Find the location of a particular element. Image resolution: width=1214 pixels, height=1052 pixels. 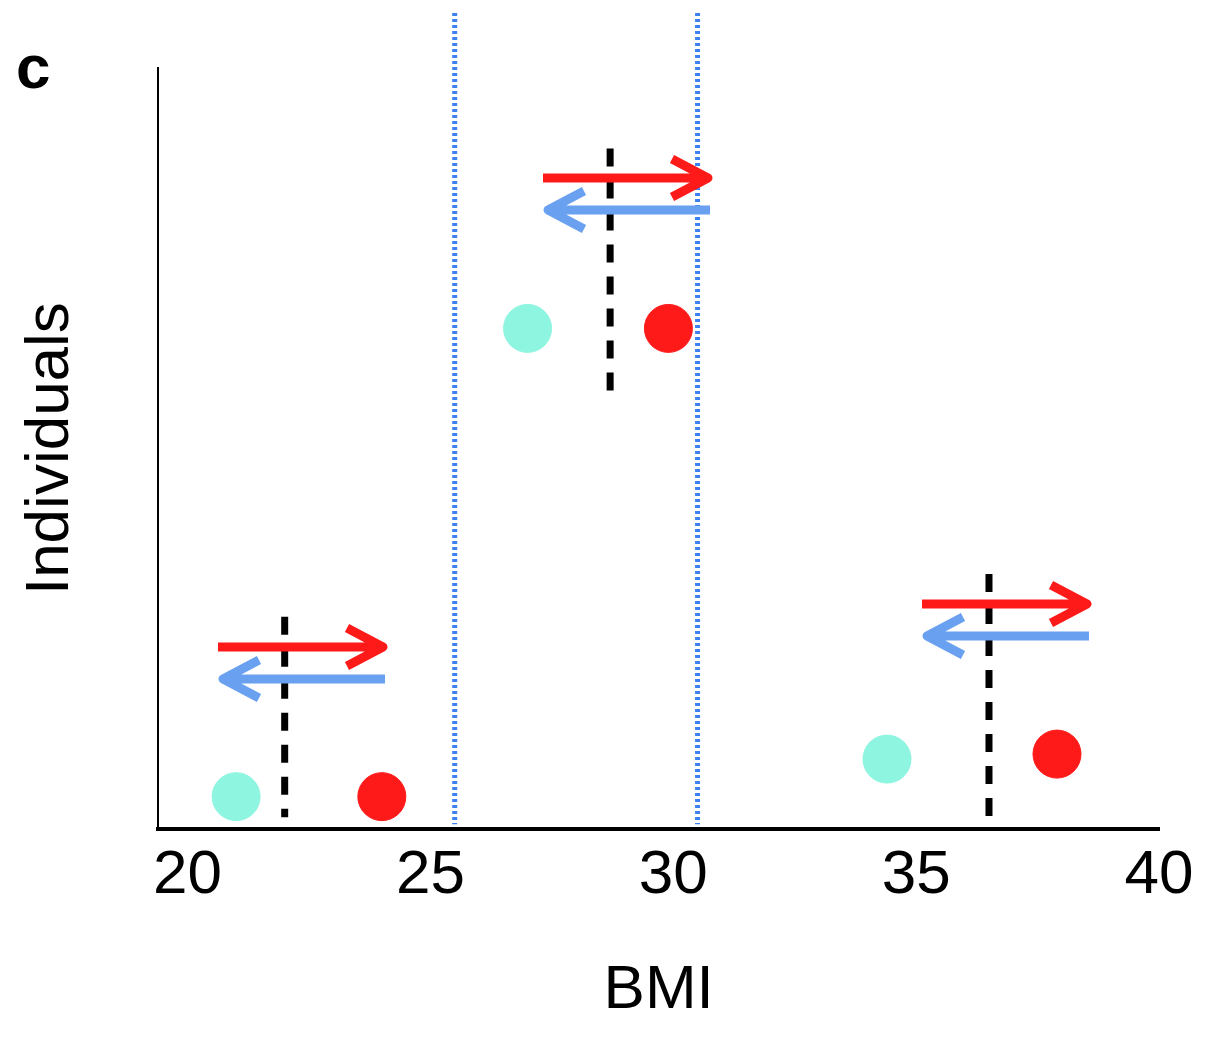

text: c is located at coordinates (33, 67).